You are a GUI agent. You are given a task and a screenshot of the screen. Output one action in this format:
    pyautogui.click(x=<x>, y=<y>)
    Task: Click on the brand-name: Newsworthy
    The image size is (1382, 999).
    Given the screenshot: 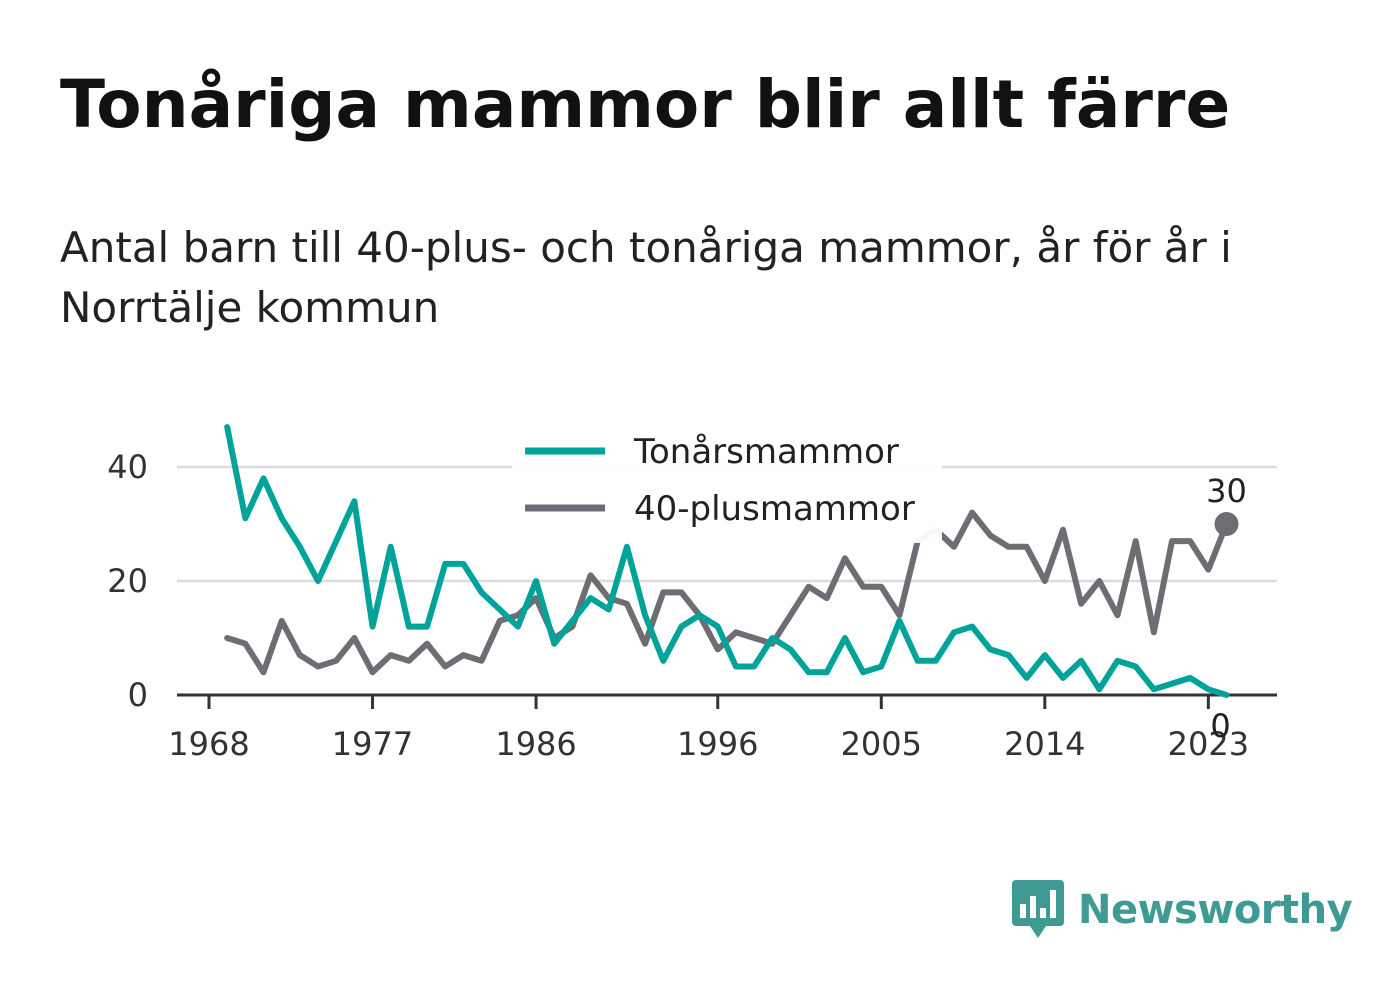 What is the action you would take?
    pyautogui.click(x=1215, y=910)
    